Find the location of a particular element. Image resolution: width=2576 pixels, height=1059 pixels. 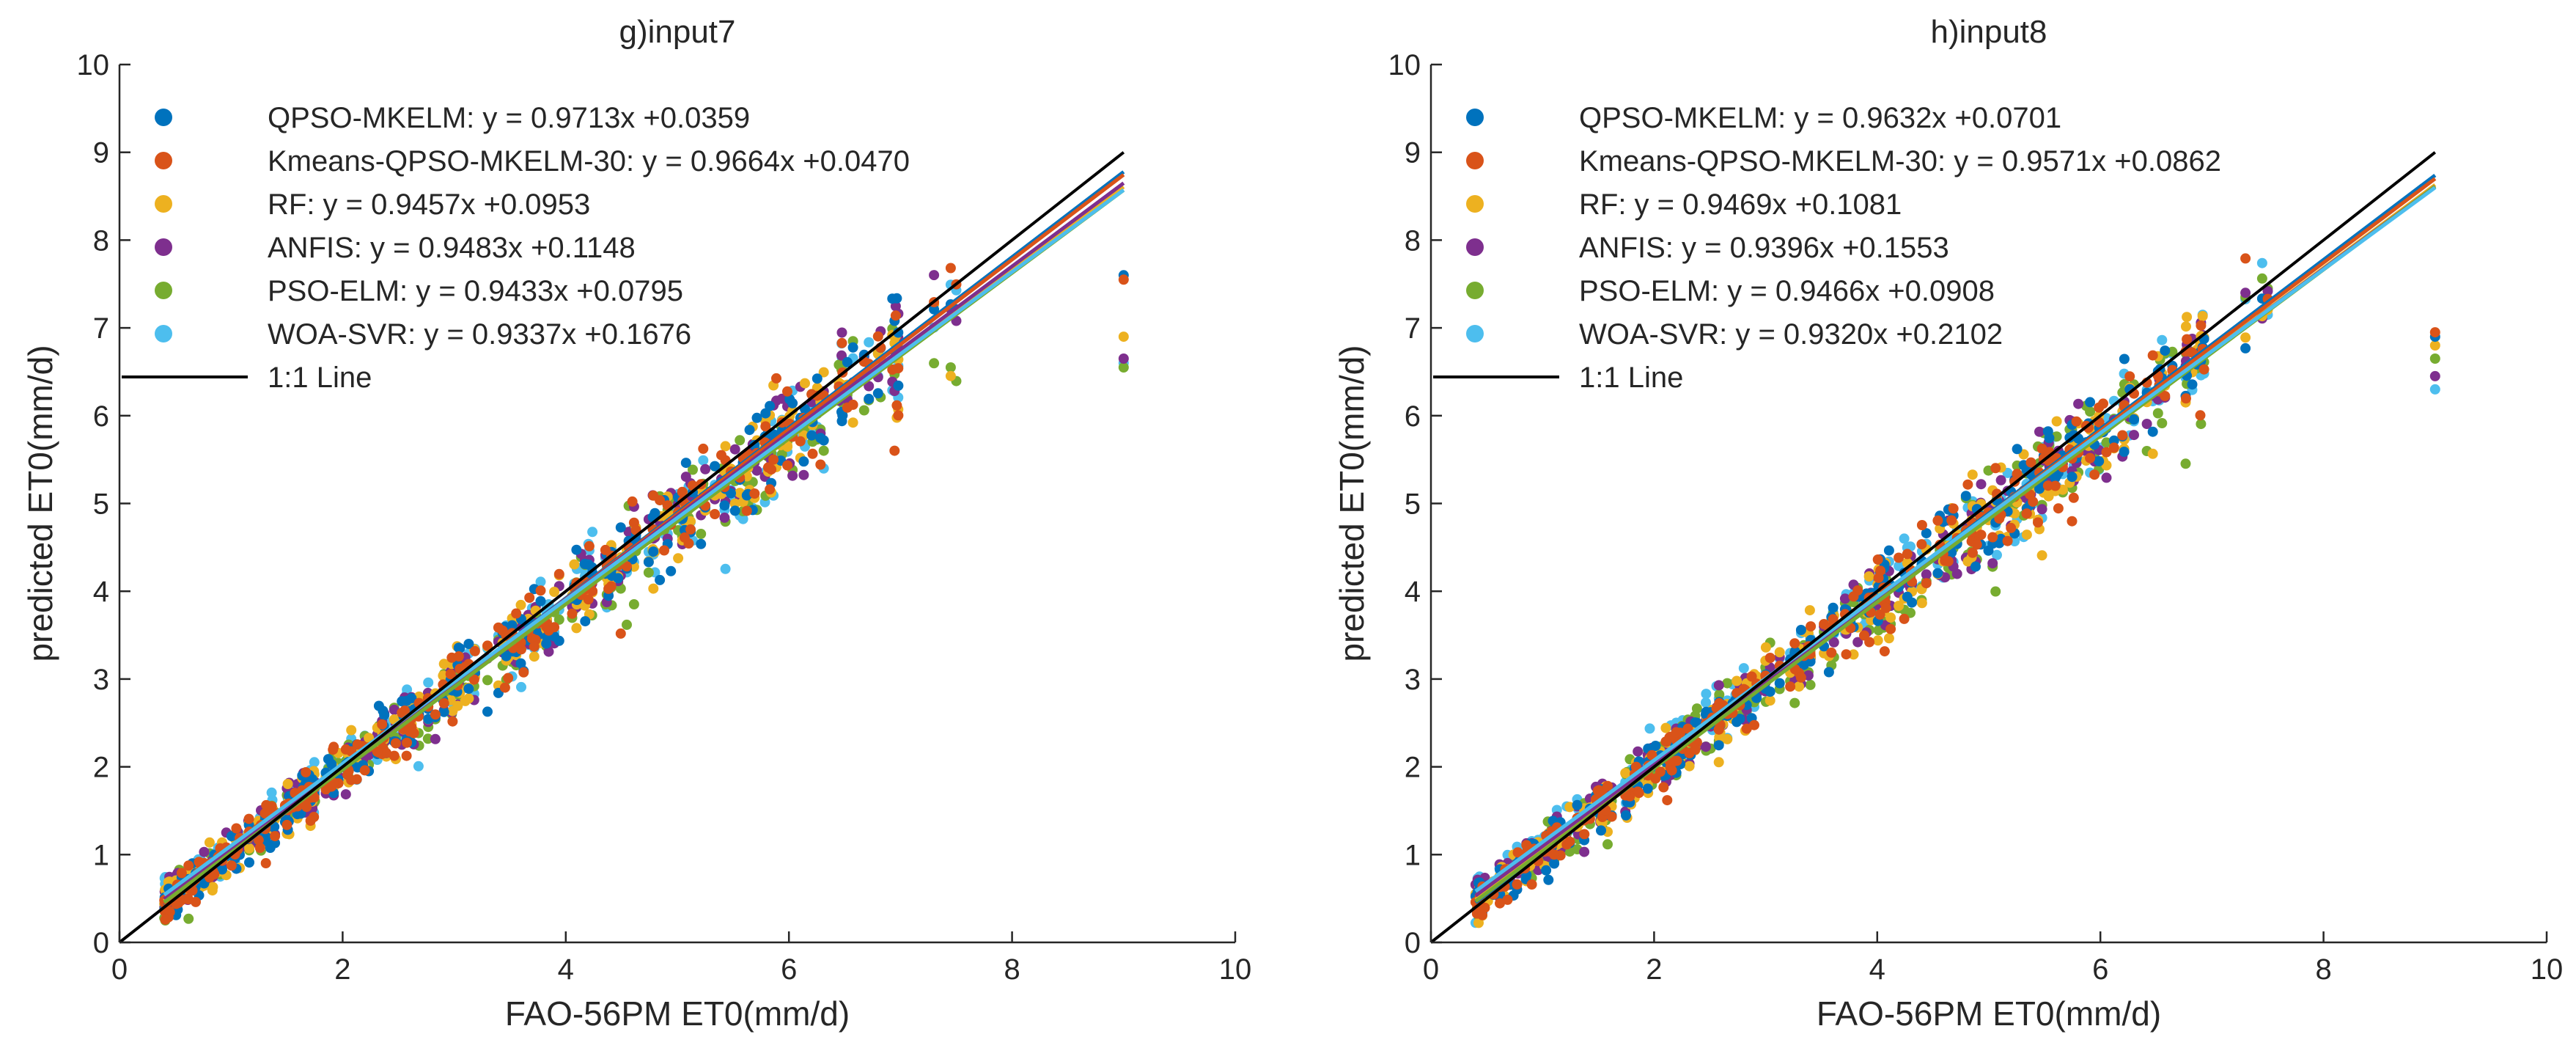

x-tick-label: 0 is located at coordinates (1431, 969).